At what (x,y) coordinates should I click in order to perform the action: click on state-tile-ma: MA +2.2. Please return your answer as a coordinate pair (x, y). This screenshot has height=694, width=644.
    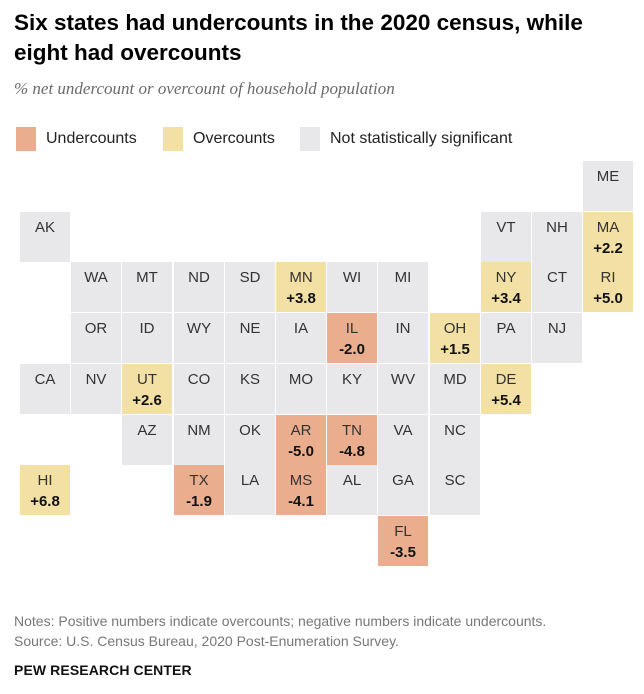
    Looking at the image, I should click on (608, 237).